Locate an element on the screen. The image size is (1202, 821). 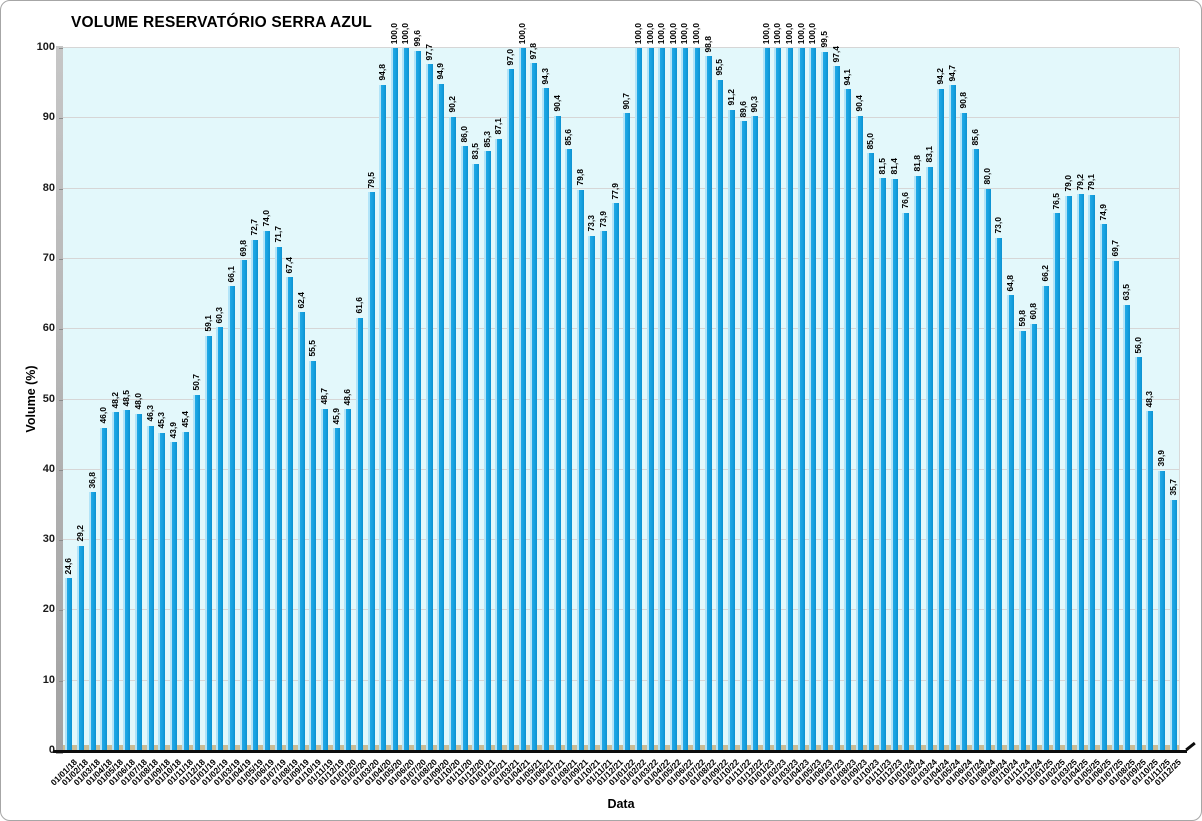
bar-value-label: 87,1 is located at coordinates (498, 126).